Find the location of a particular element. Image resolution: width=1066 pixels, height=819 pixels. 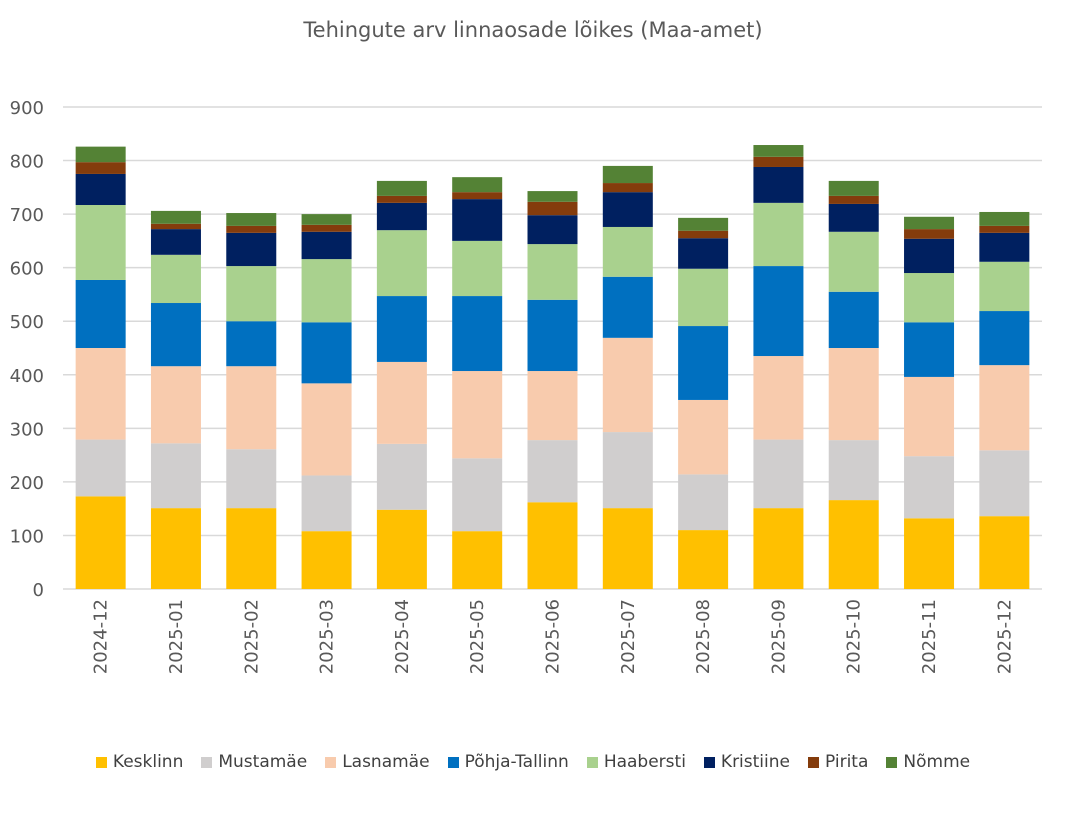

x-tick-label: 2025-07 is located at coordinates (628, 636).